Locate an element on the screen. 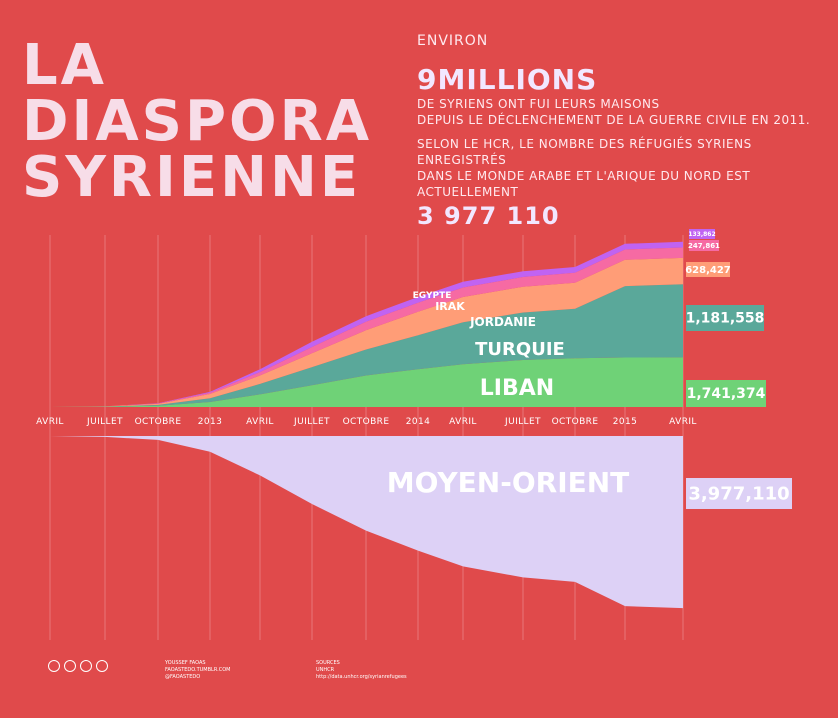  infographic-title: LA DIASPORA SYRIENNE is located at coordinates (197, 122).